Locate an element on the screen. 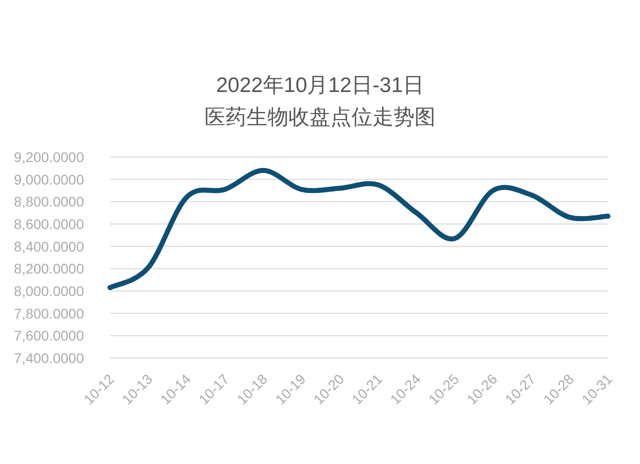  y-tick-label: 9,200.0000 is located at coordinates (49, 157).